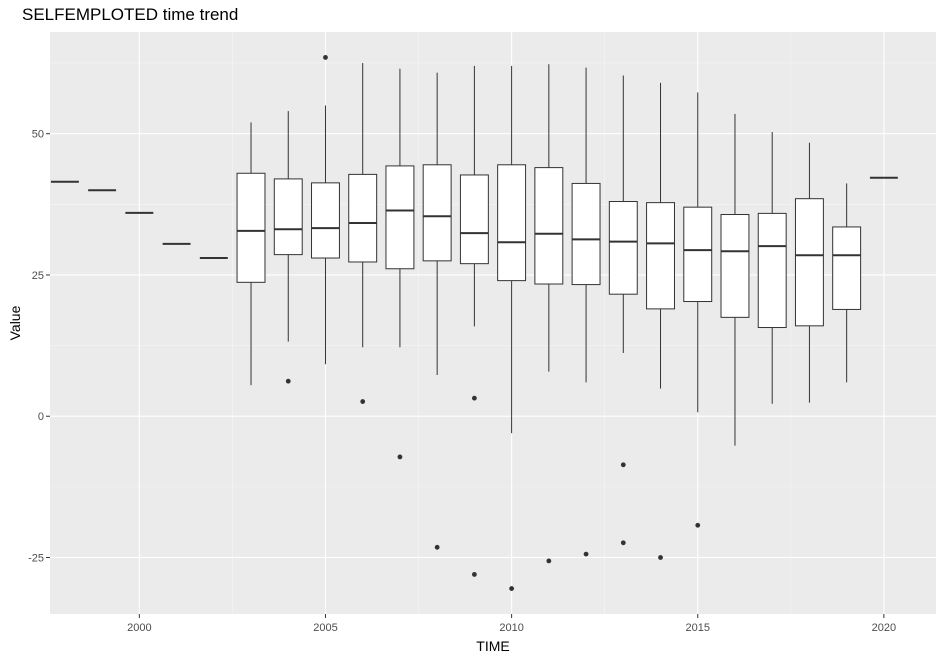 This screenshot has width=944, height=660. I want to click on box-2016, so click(735, 279).